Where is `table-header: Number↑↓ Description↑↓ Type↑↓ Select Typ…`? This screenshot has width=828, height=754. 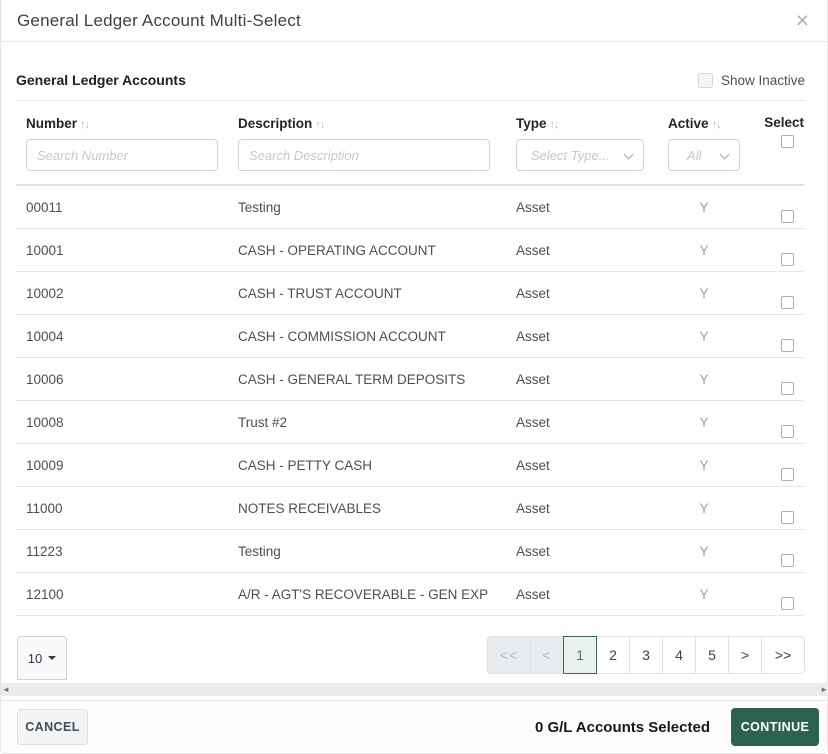
table-header: Number↑↓ Description↑↓ Type↑↓ Select Typ… is located at coordinates (410, 143).